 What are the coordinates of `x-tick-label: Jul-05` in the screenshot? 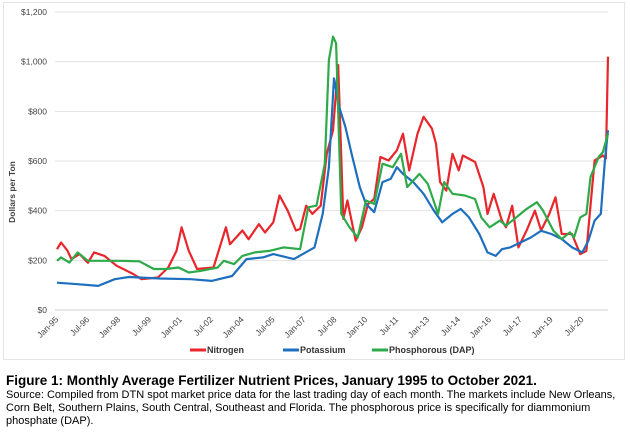 It's located at (265, 326).